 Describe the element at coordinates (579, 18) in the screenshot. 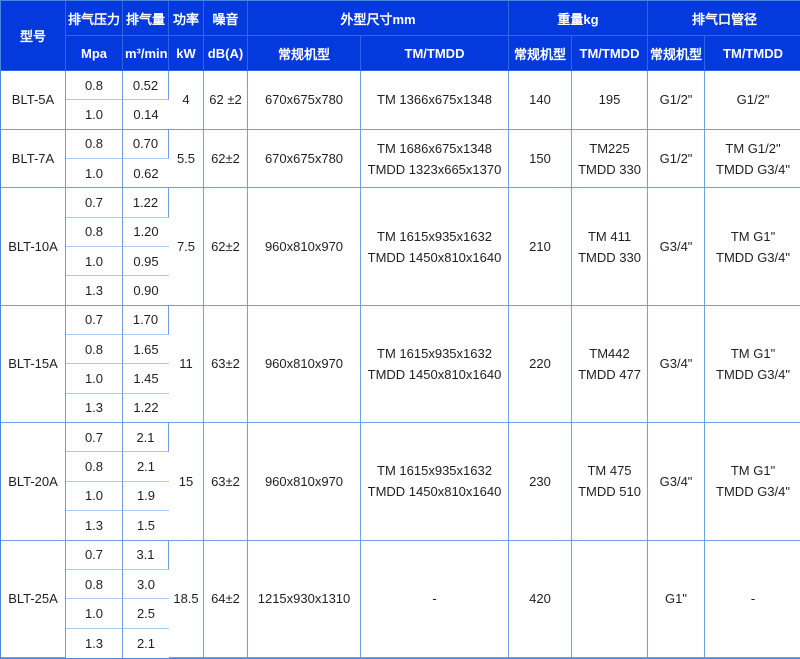

I see `header-weight: 重量kg` at that location.